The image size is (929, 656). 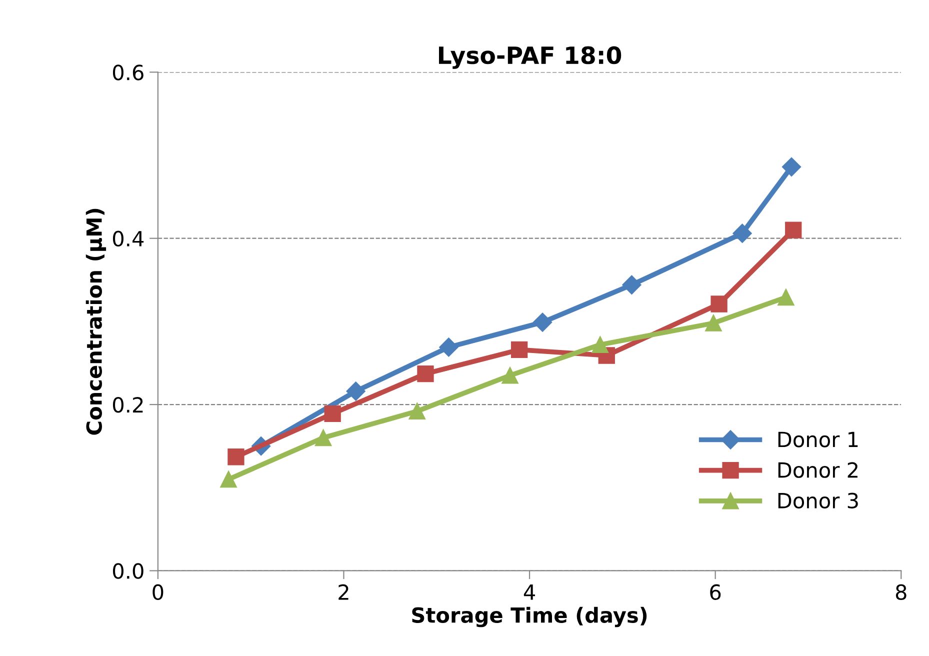 I want to click on x-tick-label: 6, so click(x=715, y=592).